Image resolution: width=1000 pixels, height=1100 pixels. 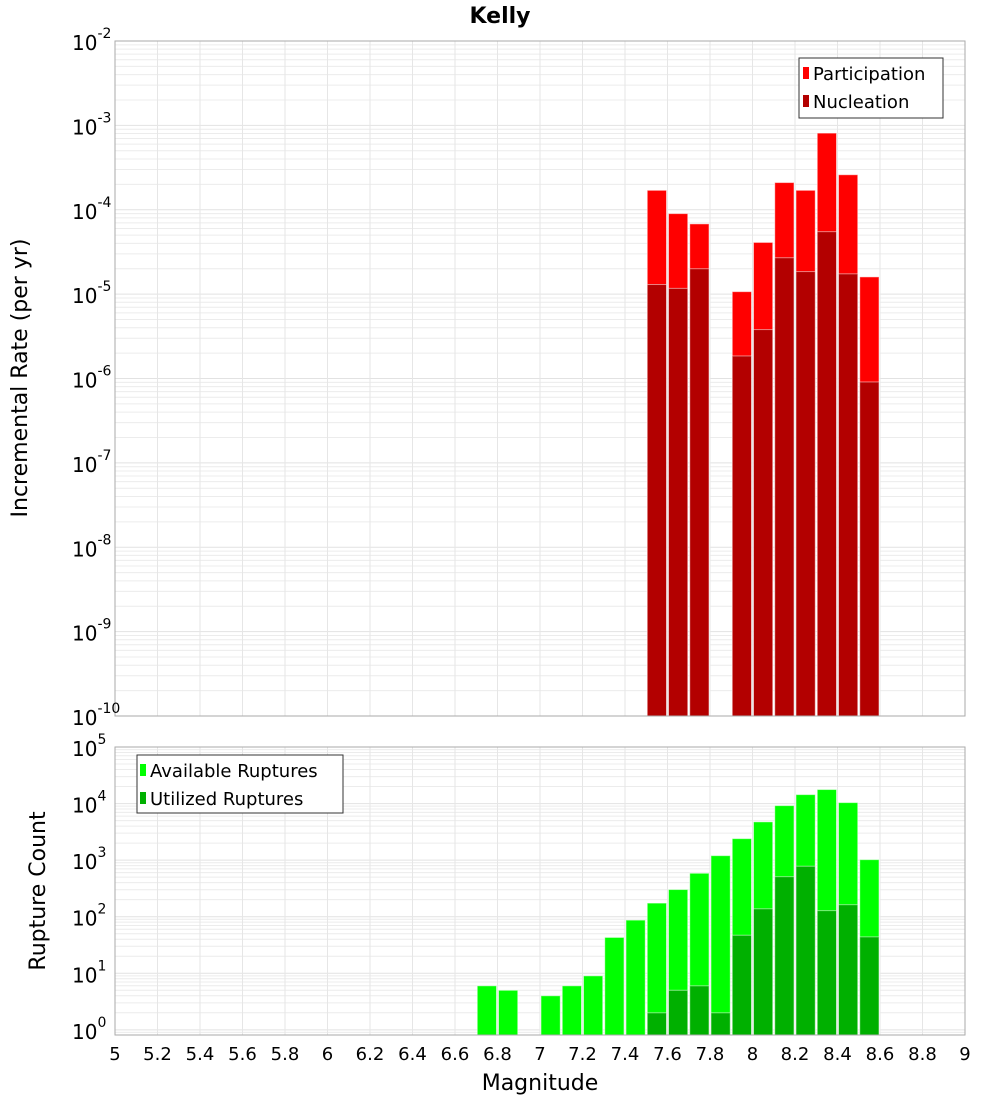 I want to click on y-tick-label: 10⁻⁸, so click(x=91, y=546).